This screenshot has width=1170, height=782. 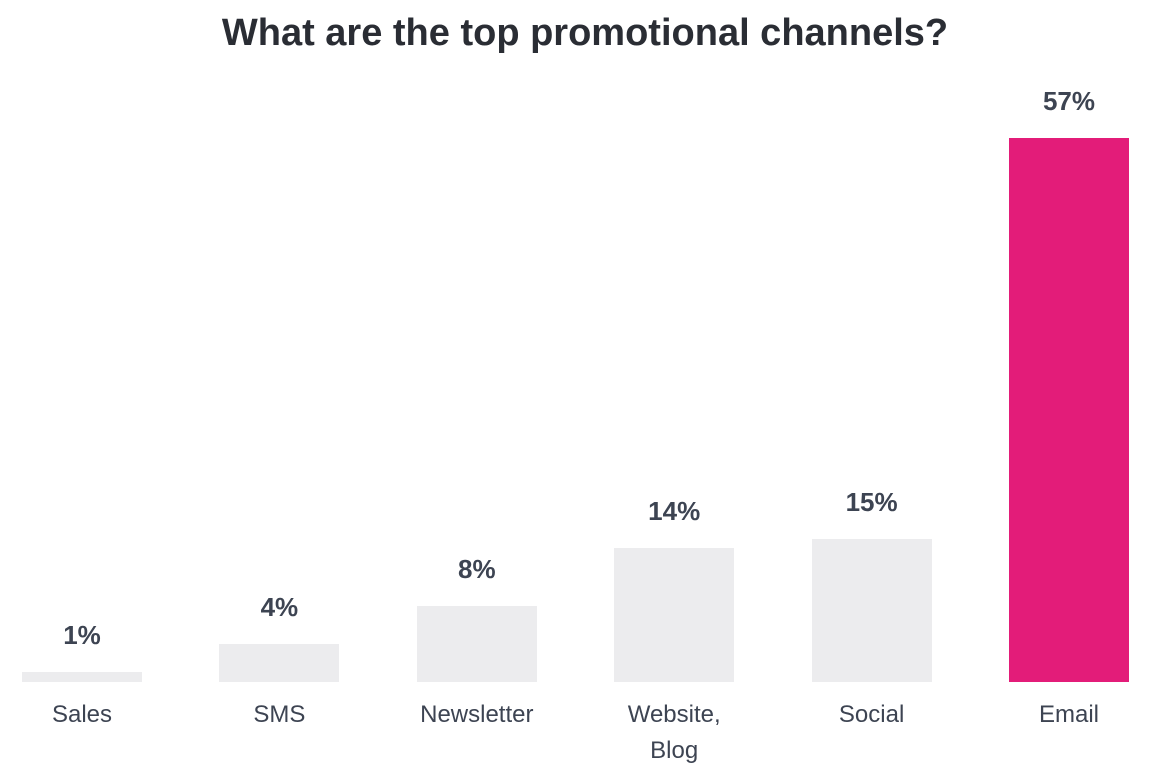 I want to click on value-label: 14%, so click(x=674, y=511).